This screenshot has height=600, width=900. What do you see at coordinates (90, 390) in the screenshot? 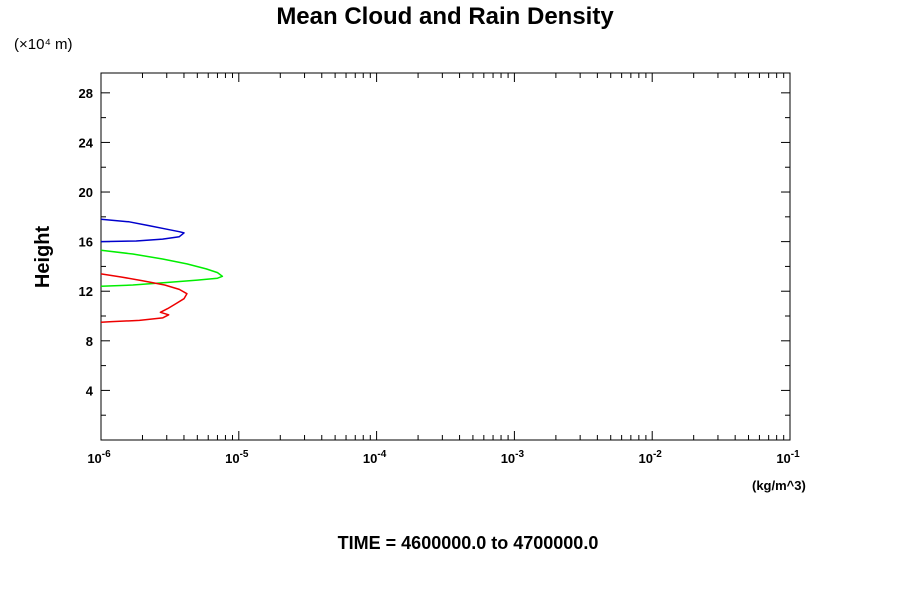
I see `y-tick-label: 4` at bounding box center [90, 390].